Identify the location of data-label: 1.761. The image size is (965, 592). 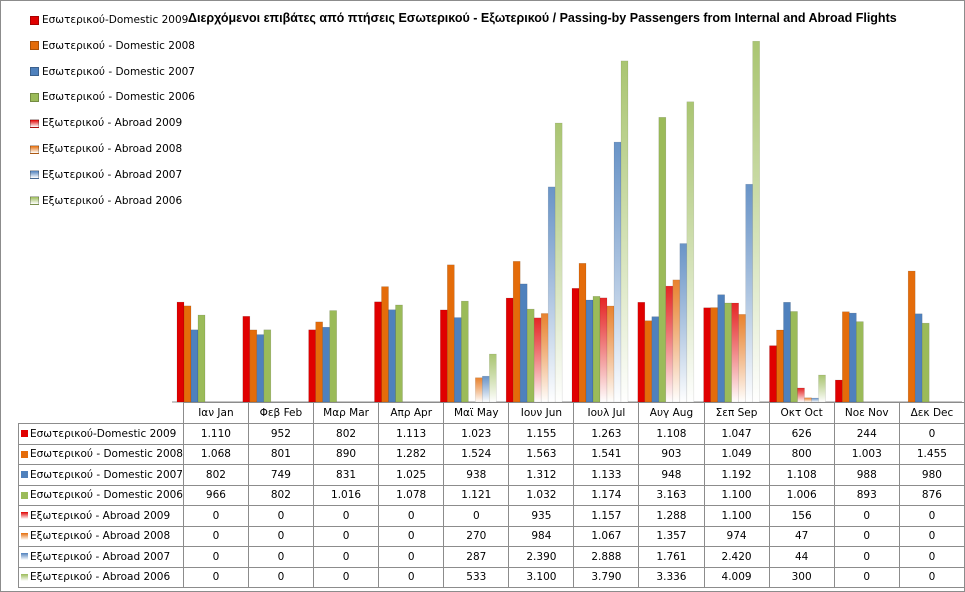
(671, 557).